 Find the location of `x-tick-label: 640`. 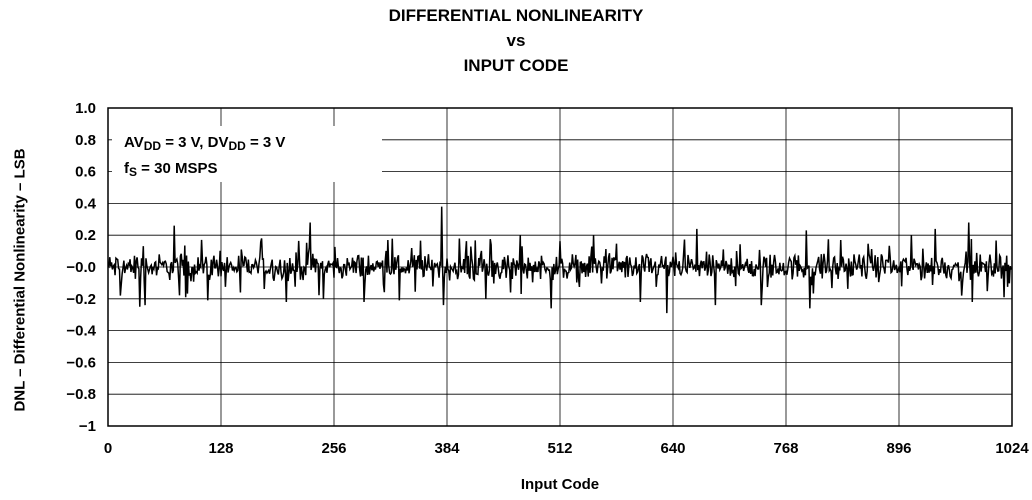

x-tick-label: 640 is located at coordinates (672, 448).